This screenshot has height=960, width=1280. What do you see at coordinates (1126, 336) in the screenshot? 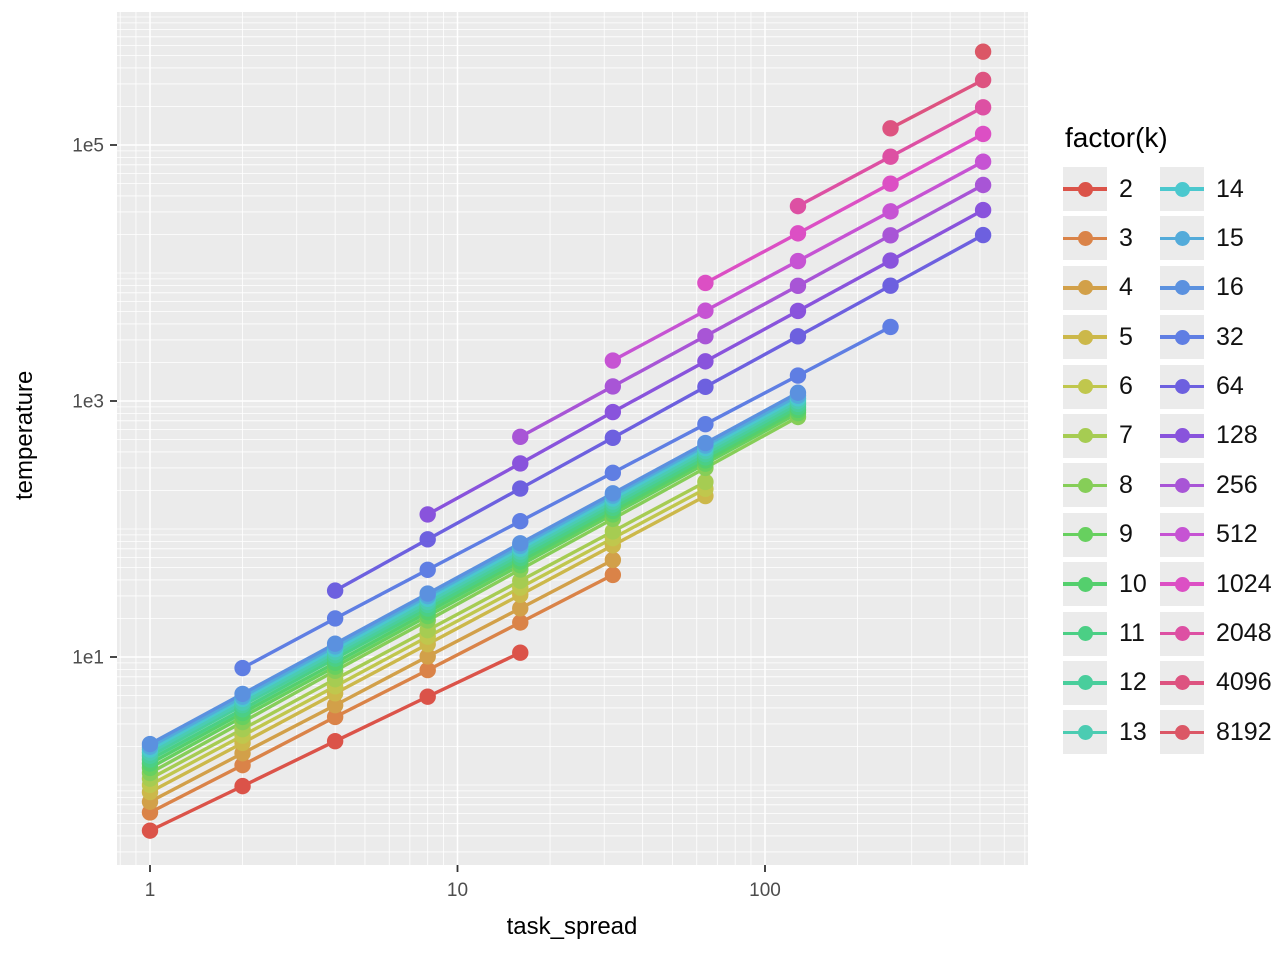
I see `legend-label: 5` at bounding box center [1126, 336].